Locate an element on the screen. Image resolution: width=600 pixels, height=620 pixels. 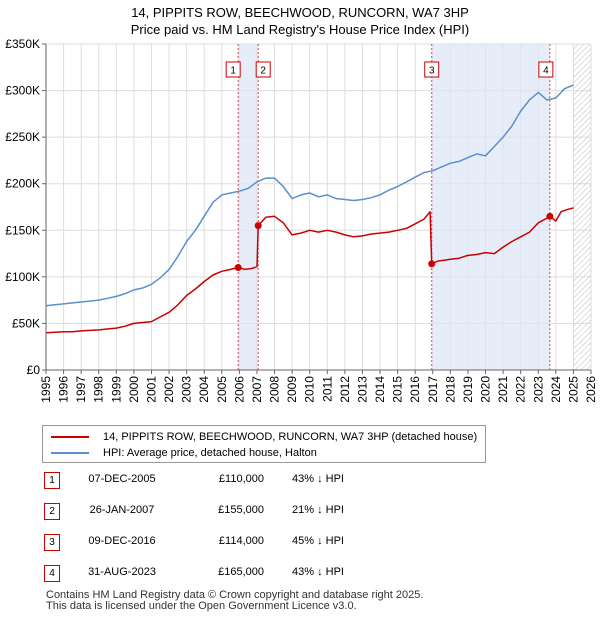
x-tick-label: 2013 is located at coordinates (362, 389).